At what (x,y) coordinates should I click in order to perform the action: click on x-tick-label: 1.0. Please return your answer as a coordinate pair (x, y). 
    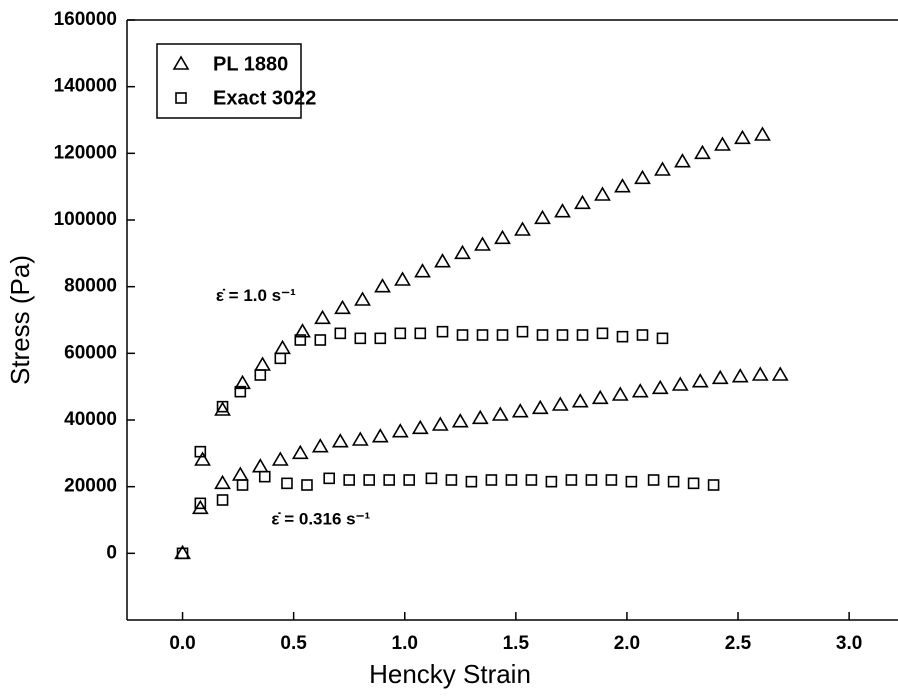
    Looking at the image, I should click on (405, 643).